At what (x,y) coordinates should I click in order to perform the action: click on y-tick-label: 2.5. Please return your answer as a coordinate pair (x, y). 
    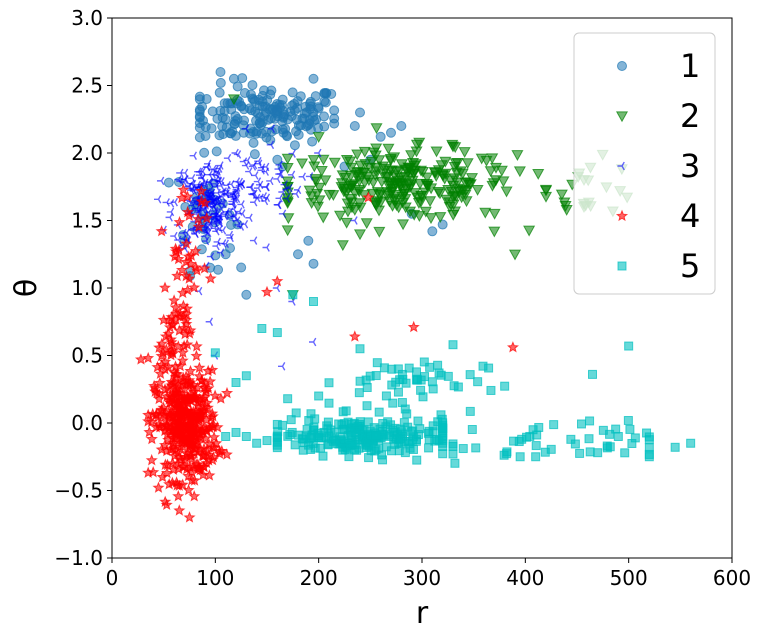
    Looking at the image, I should click on (87, 86).